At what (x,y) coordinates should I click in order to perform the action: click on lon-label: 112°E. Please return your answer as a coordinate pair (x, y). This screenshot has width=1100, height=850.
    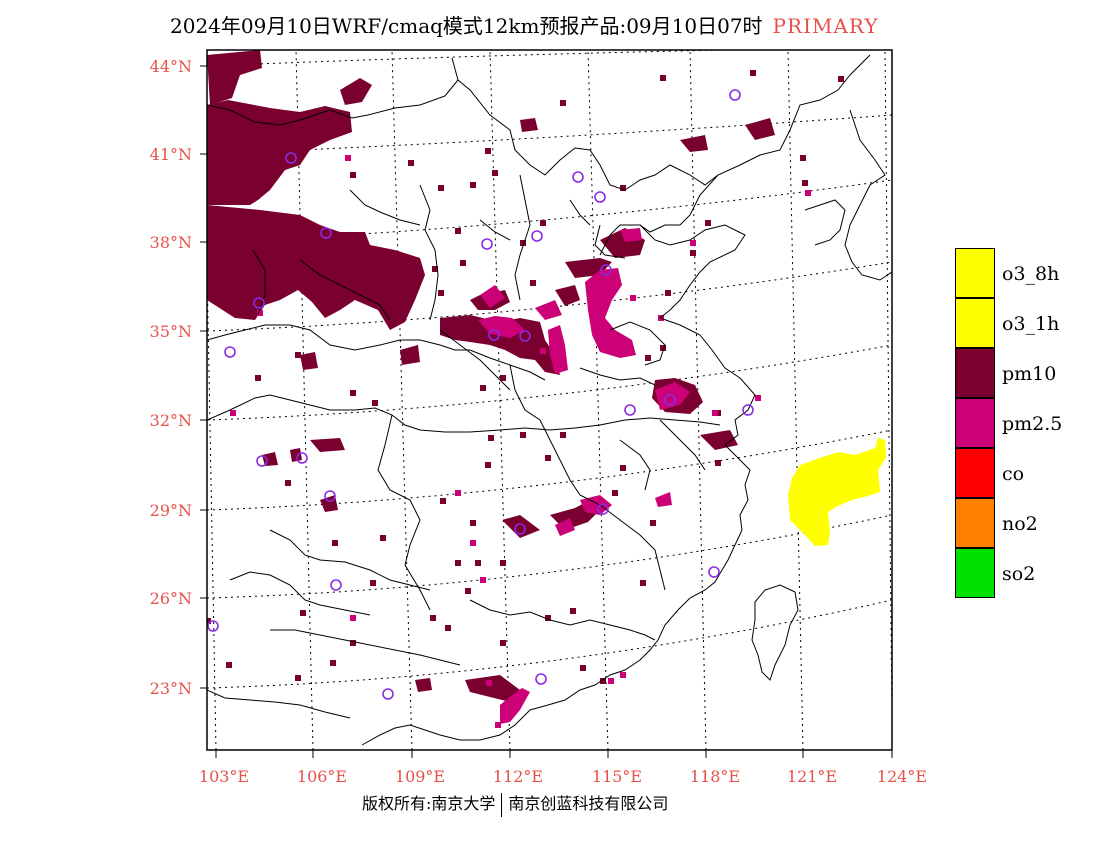
    Looking at the image, I should click on (518, 776).